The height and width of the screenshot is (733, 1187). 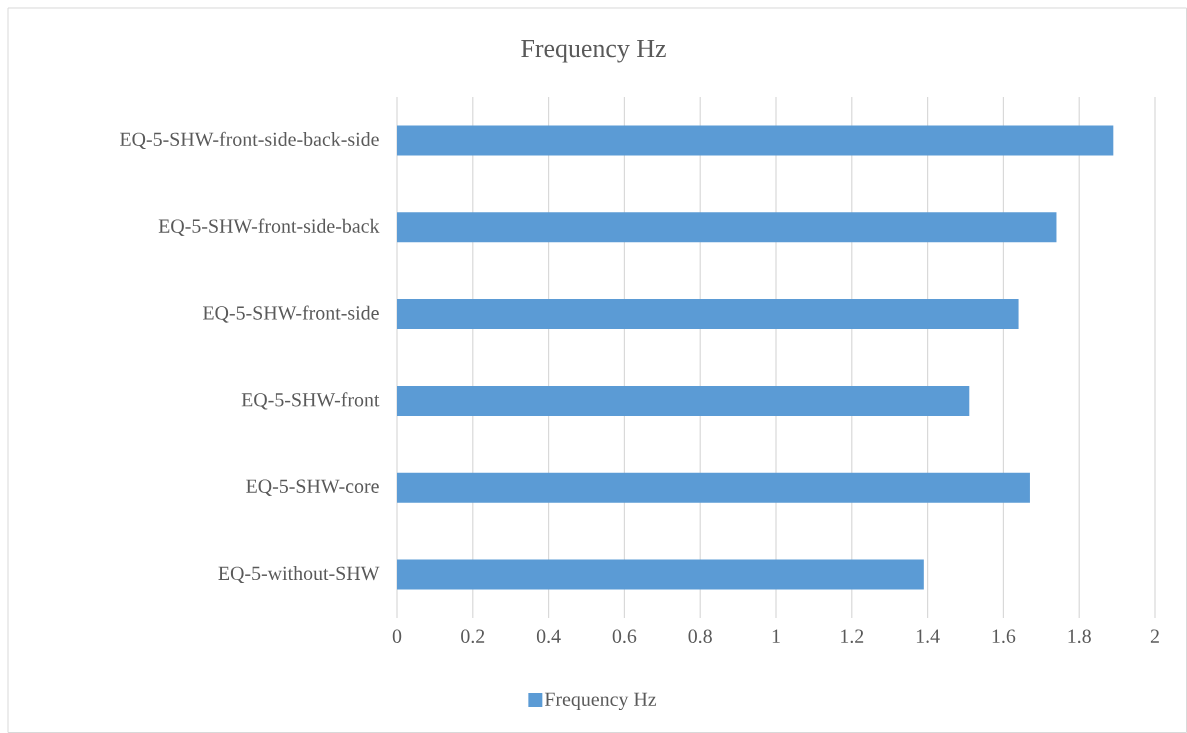 What do you see at coordinates (473, 636) in the screenshot?
I see `x-tick-label: 0.2` at bounding box center [473, 636].